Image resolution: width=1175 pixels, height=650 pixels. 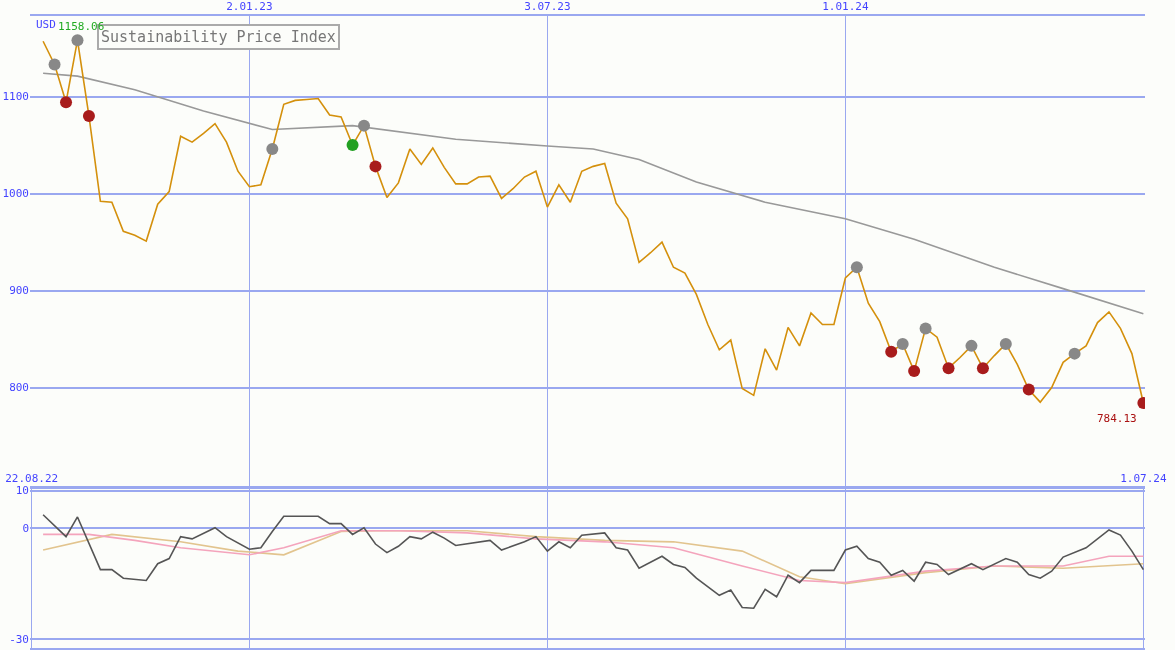 What do you see at coordinates (19, 639) in the screenshot?
I see `y-tick-label: -30` at bounding box center [19, 639].